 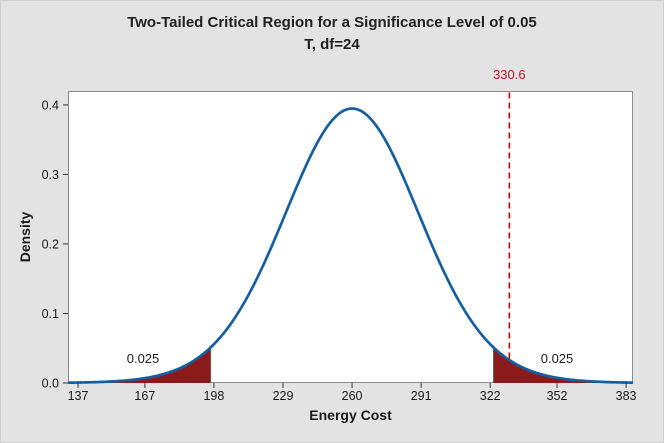 I want to click on y-tick-label: 0.4, so click(x=50, y=105).